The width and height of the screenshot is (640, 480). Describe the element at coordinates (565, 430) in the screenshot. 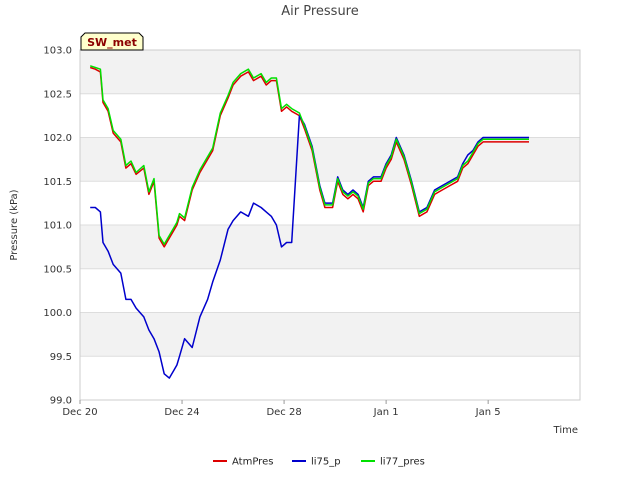

I see `x-axis-label: Time` at that location.